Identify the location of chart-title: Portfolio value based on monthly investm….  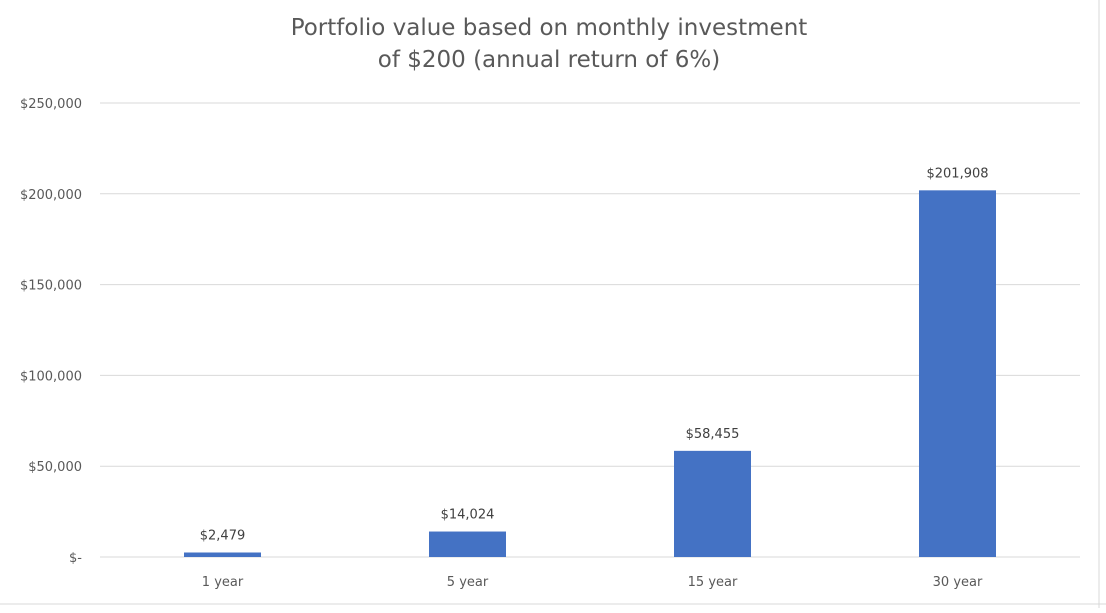
(549, 44).